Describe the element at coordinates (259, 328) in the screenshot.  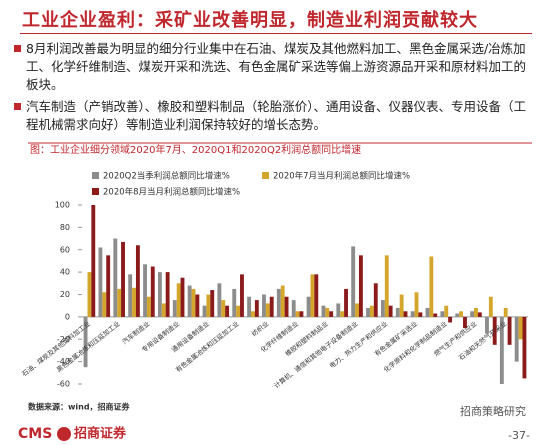
I see `x-tick-label: 纺织业` at that location.